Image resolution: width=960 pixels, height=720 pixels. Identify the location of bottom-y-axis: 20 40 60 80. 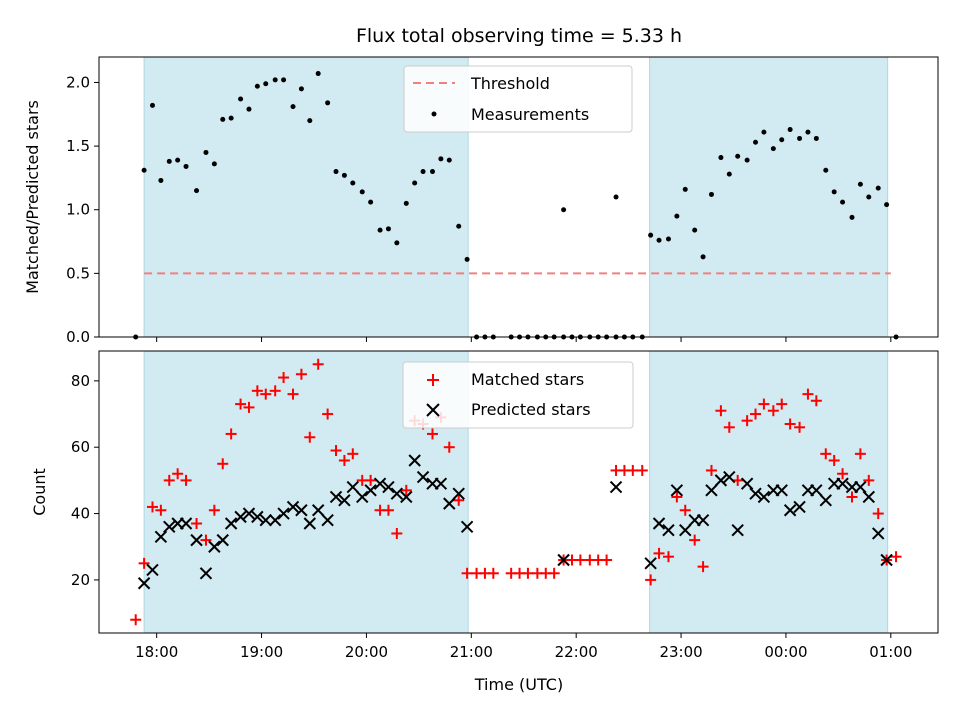
(85, 480).